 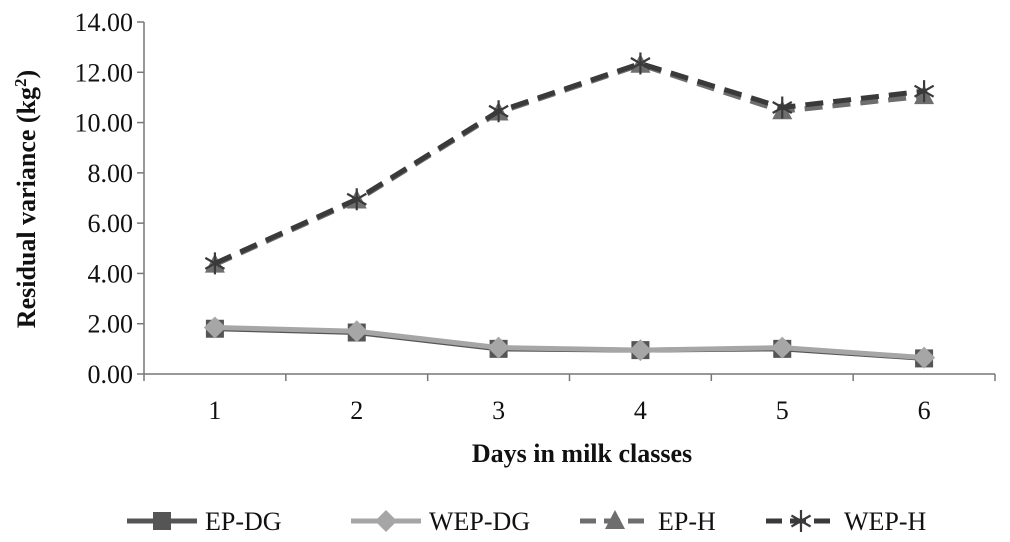 What do you see at coordinates (782, 410) in the screenshot?
I see `x-tick-label: 5` at bounding box center [782, 410].